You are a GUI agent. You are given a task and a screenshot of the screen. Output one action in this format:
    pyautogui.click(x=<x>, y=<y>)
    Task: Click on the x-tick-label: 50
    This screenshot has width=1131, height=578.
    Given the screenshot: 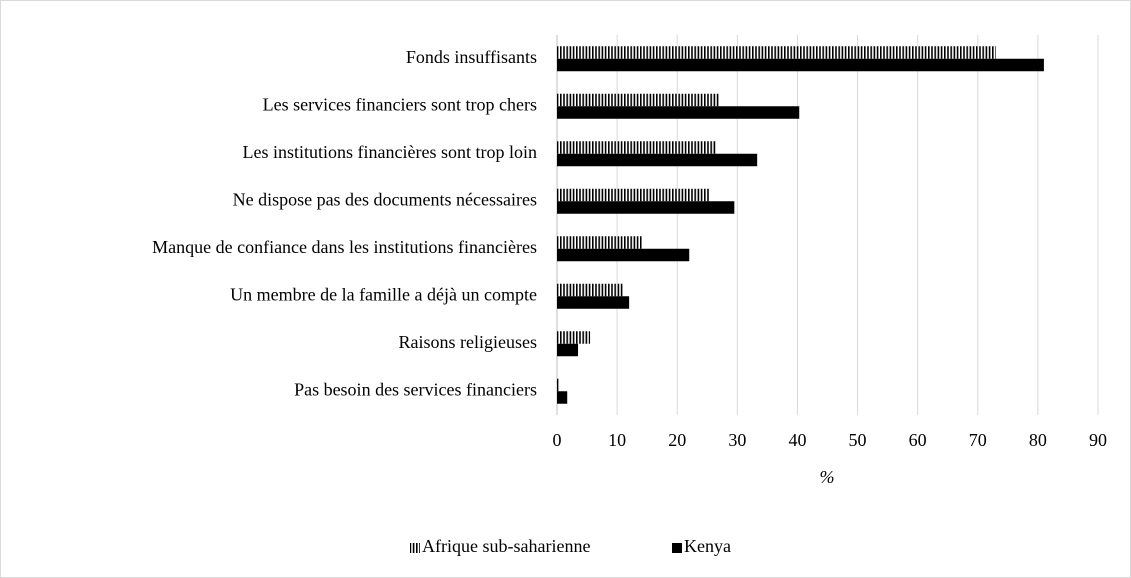 What is the action you would take?
    pyautogui.click(x=858, y=440)
    